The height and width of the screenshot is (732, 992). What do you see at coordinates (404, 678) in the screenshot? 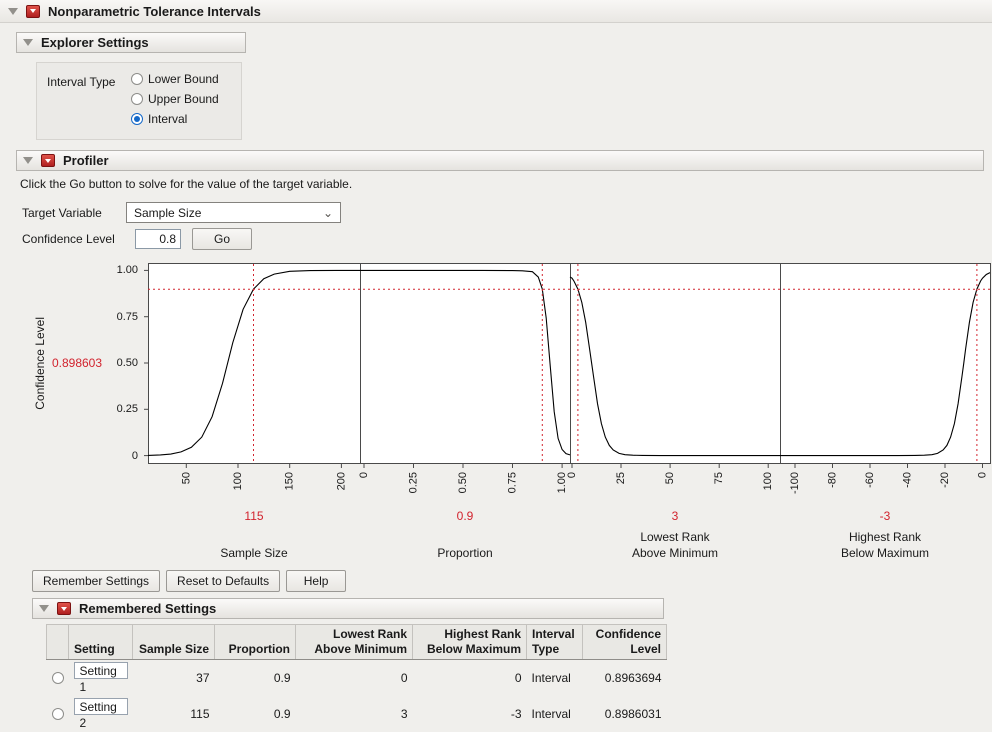
I see `cell-lowest-rank: 0` at bounding box center [404, 678].